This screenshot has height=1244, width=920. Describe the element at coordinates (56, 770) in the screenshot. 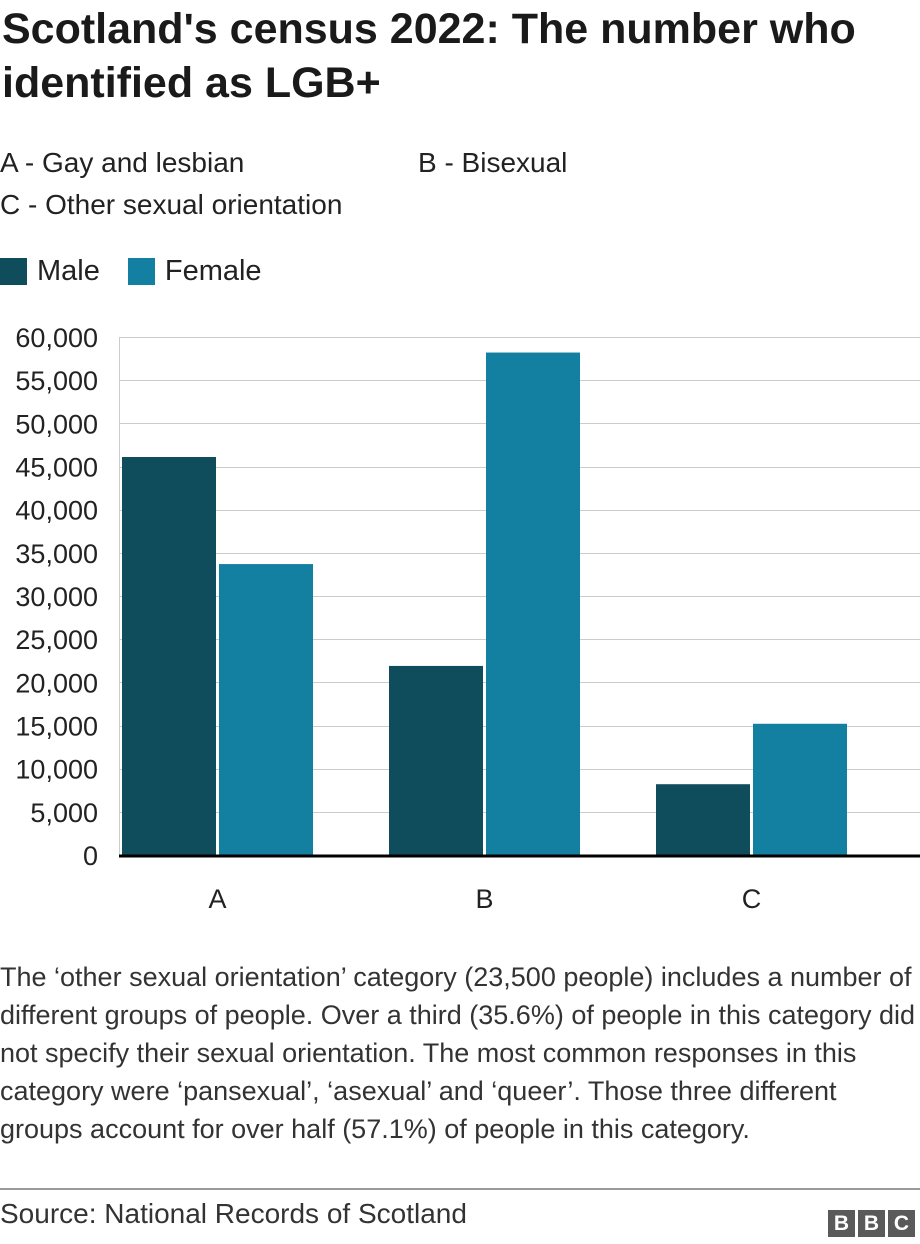

I see `y-tick-label: 10,000` at that location.